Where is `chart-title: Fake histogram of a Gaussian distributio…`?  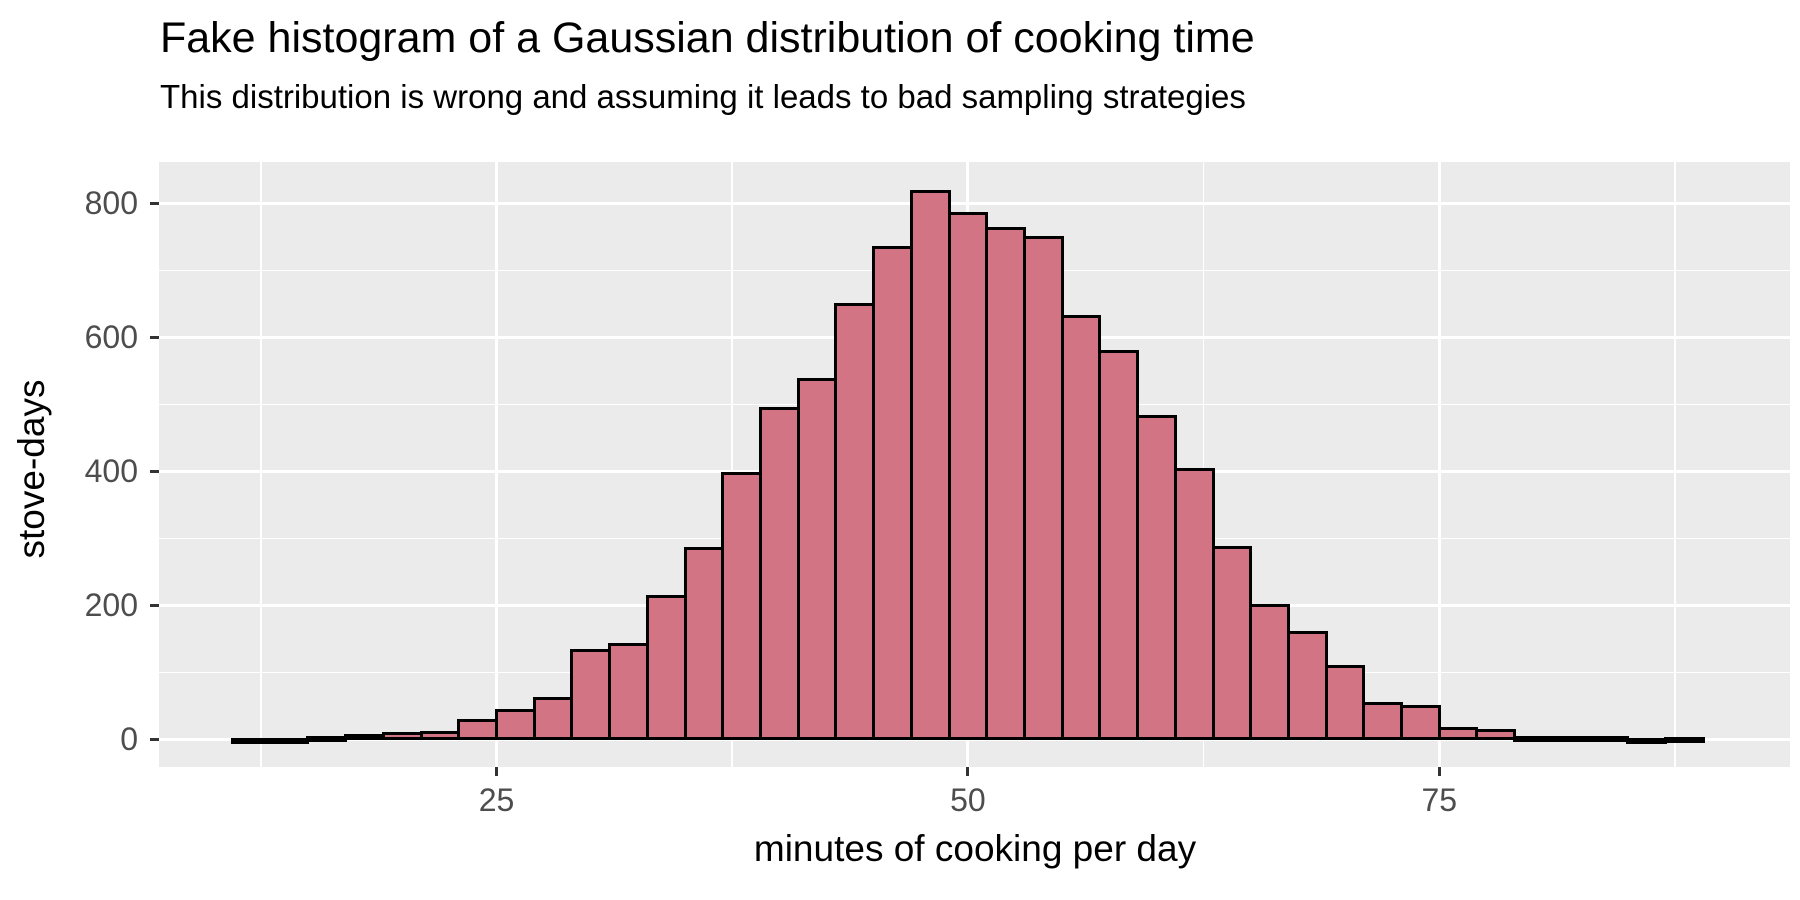 chart-title: Fake histogram of a Gaussian distributio… is located at coordinates (707, 38).